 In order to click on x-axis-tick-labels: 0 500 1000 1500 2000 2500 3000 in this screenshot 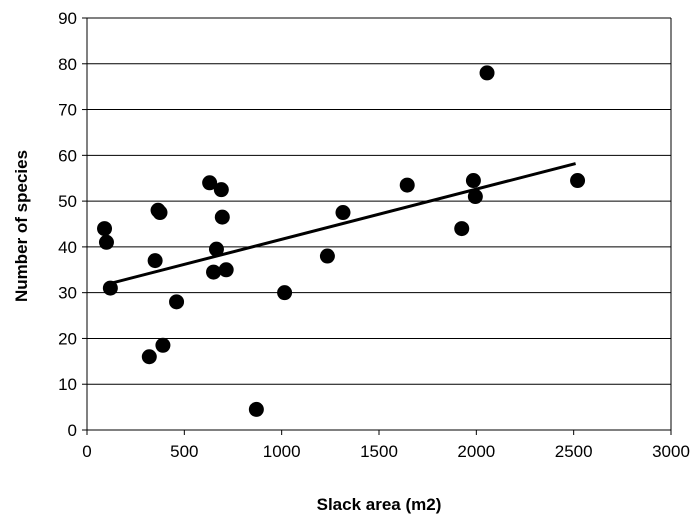, I will do `click(386, 445)`.